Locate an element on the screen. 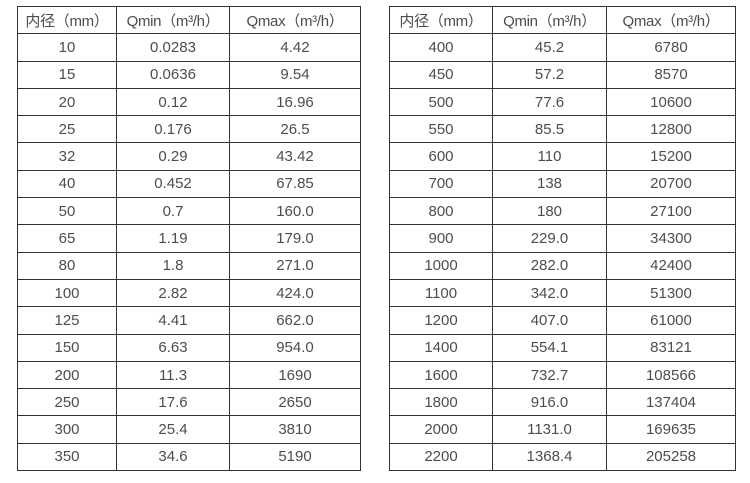 Image resolution: width=750 pixels, height=483 pixels. qmax-cell: 67.85 is located at coordinates (295, 184).